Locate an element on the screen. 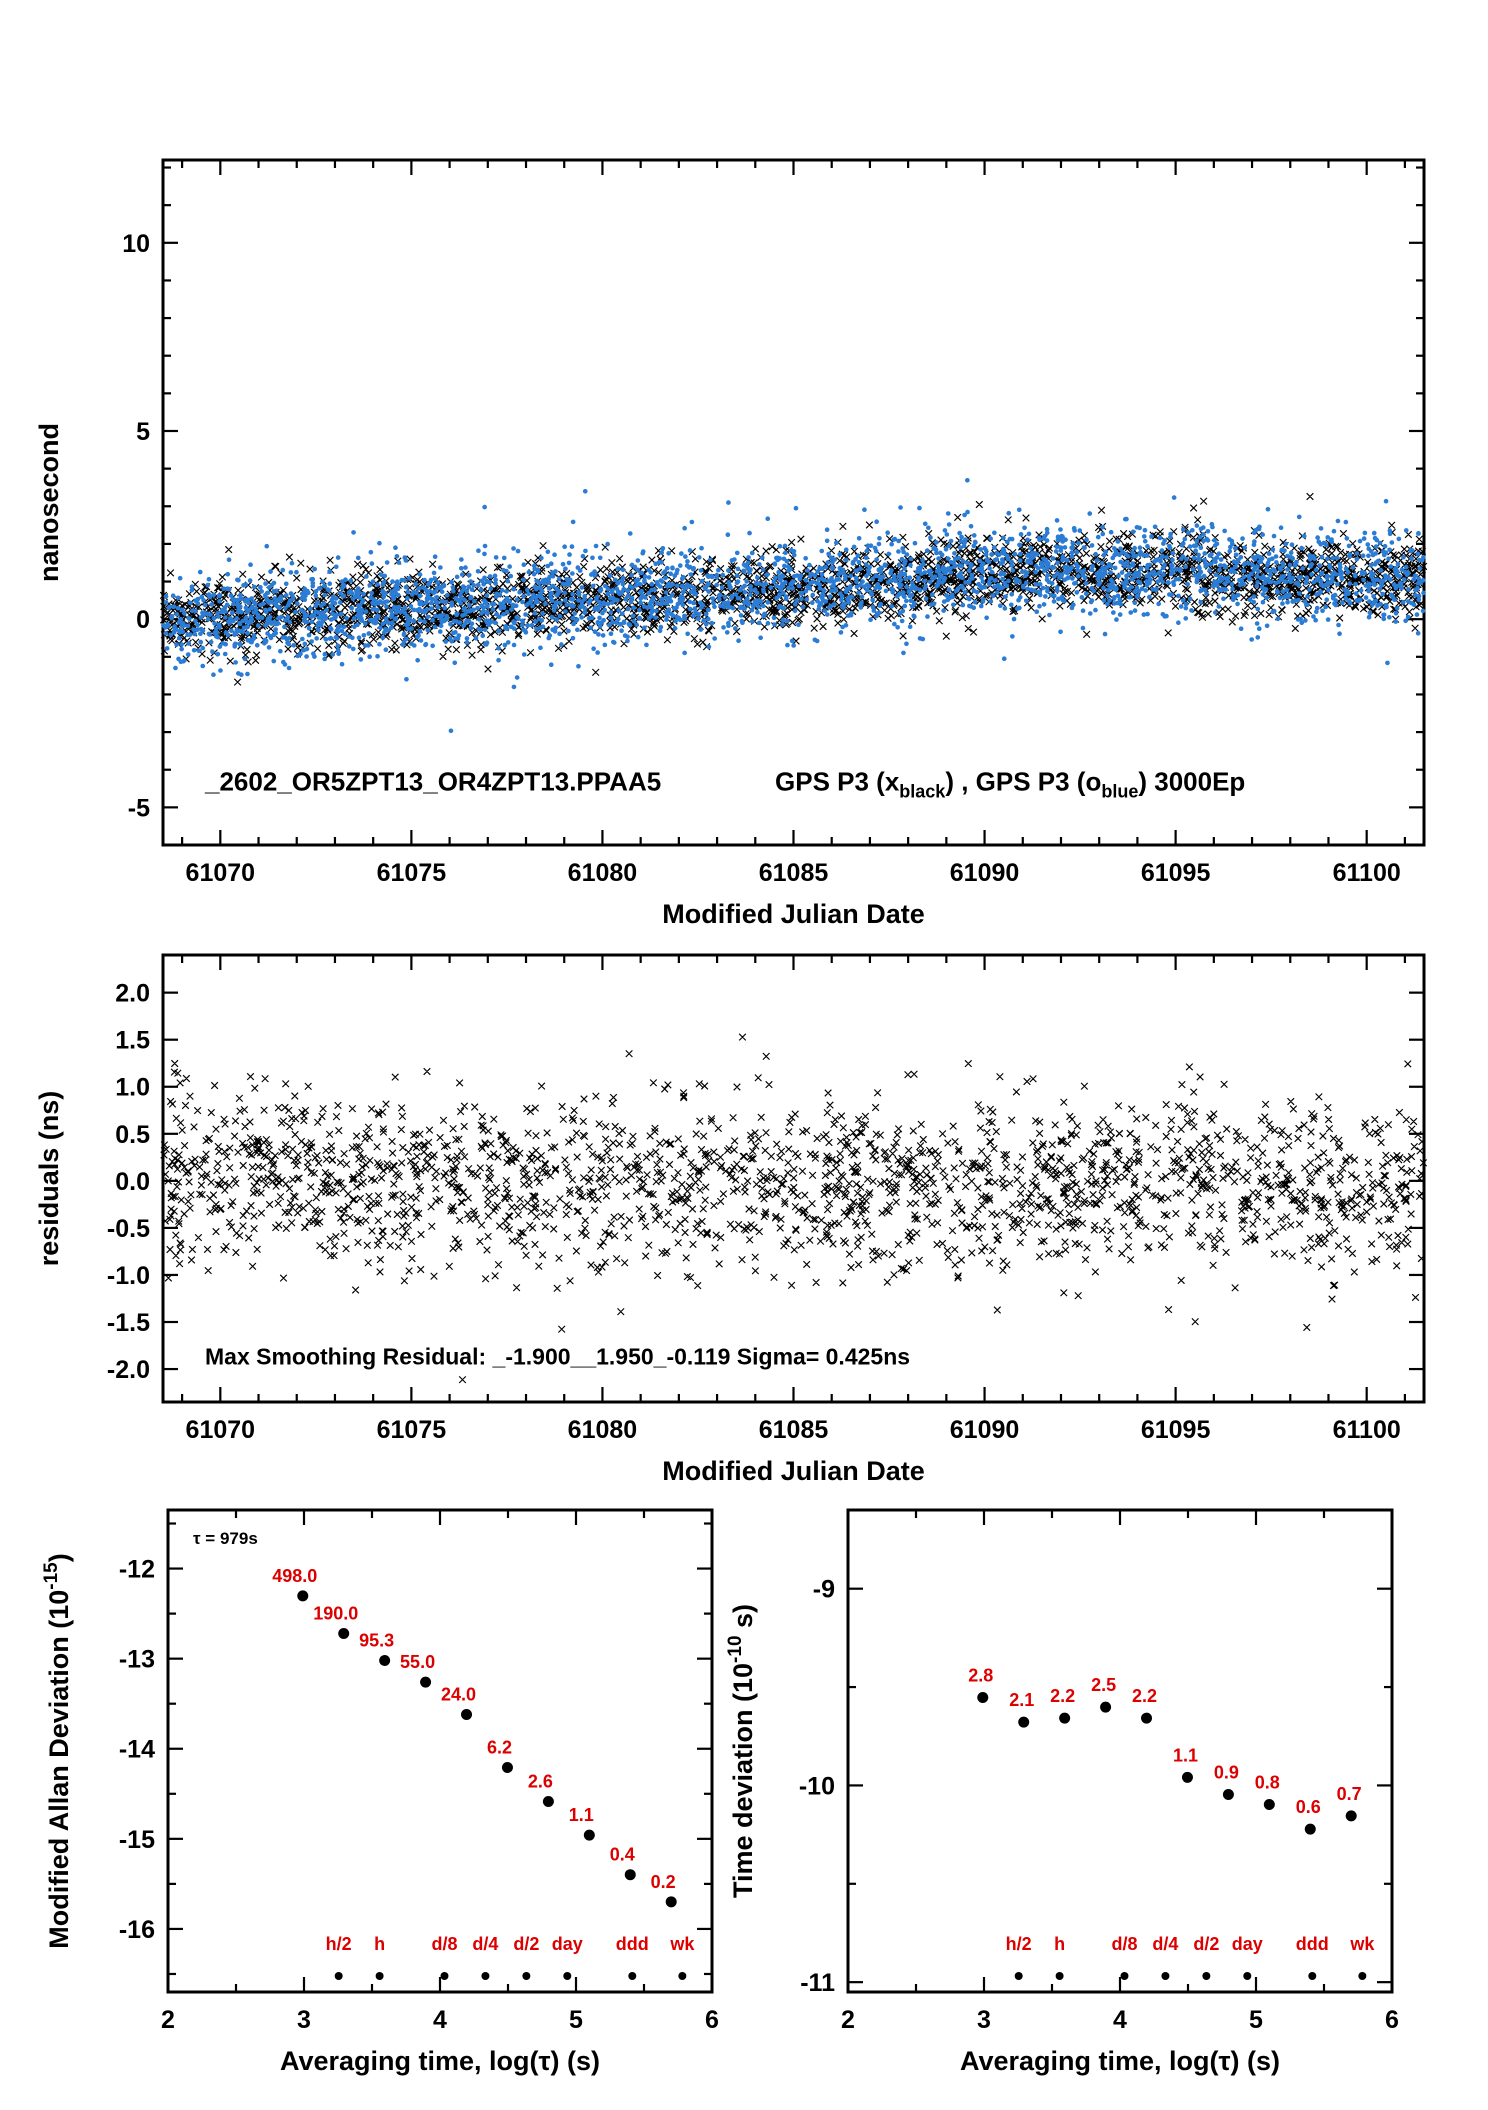 This screenshot has width=1488, height=2110. residuals-ytick-label: -2.0 is located at coordinates (128, 1370).